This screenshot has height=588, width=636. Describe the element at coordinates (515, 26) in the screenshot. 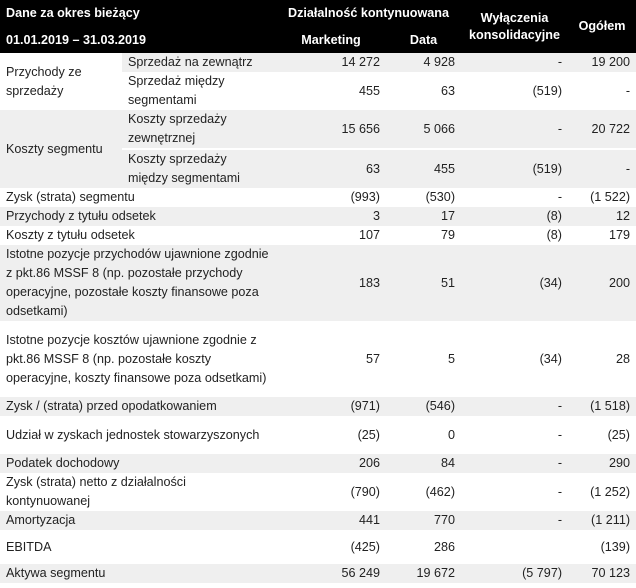

I see `eliminations-header: Wyłączenia konsolidacyjne` at that location.